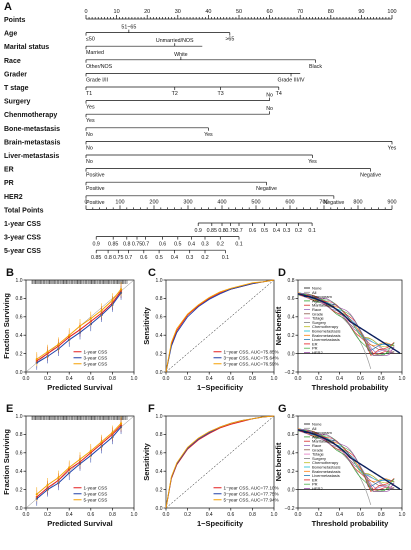 Image resolution: width=411 pixels, height=550 pixels. What do you see at coordinates (89, 94) in the screenshot?
I see `var-label-tstage: T1` at bounding box center [89, 94].